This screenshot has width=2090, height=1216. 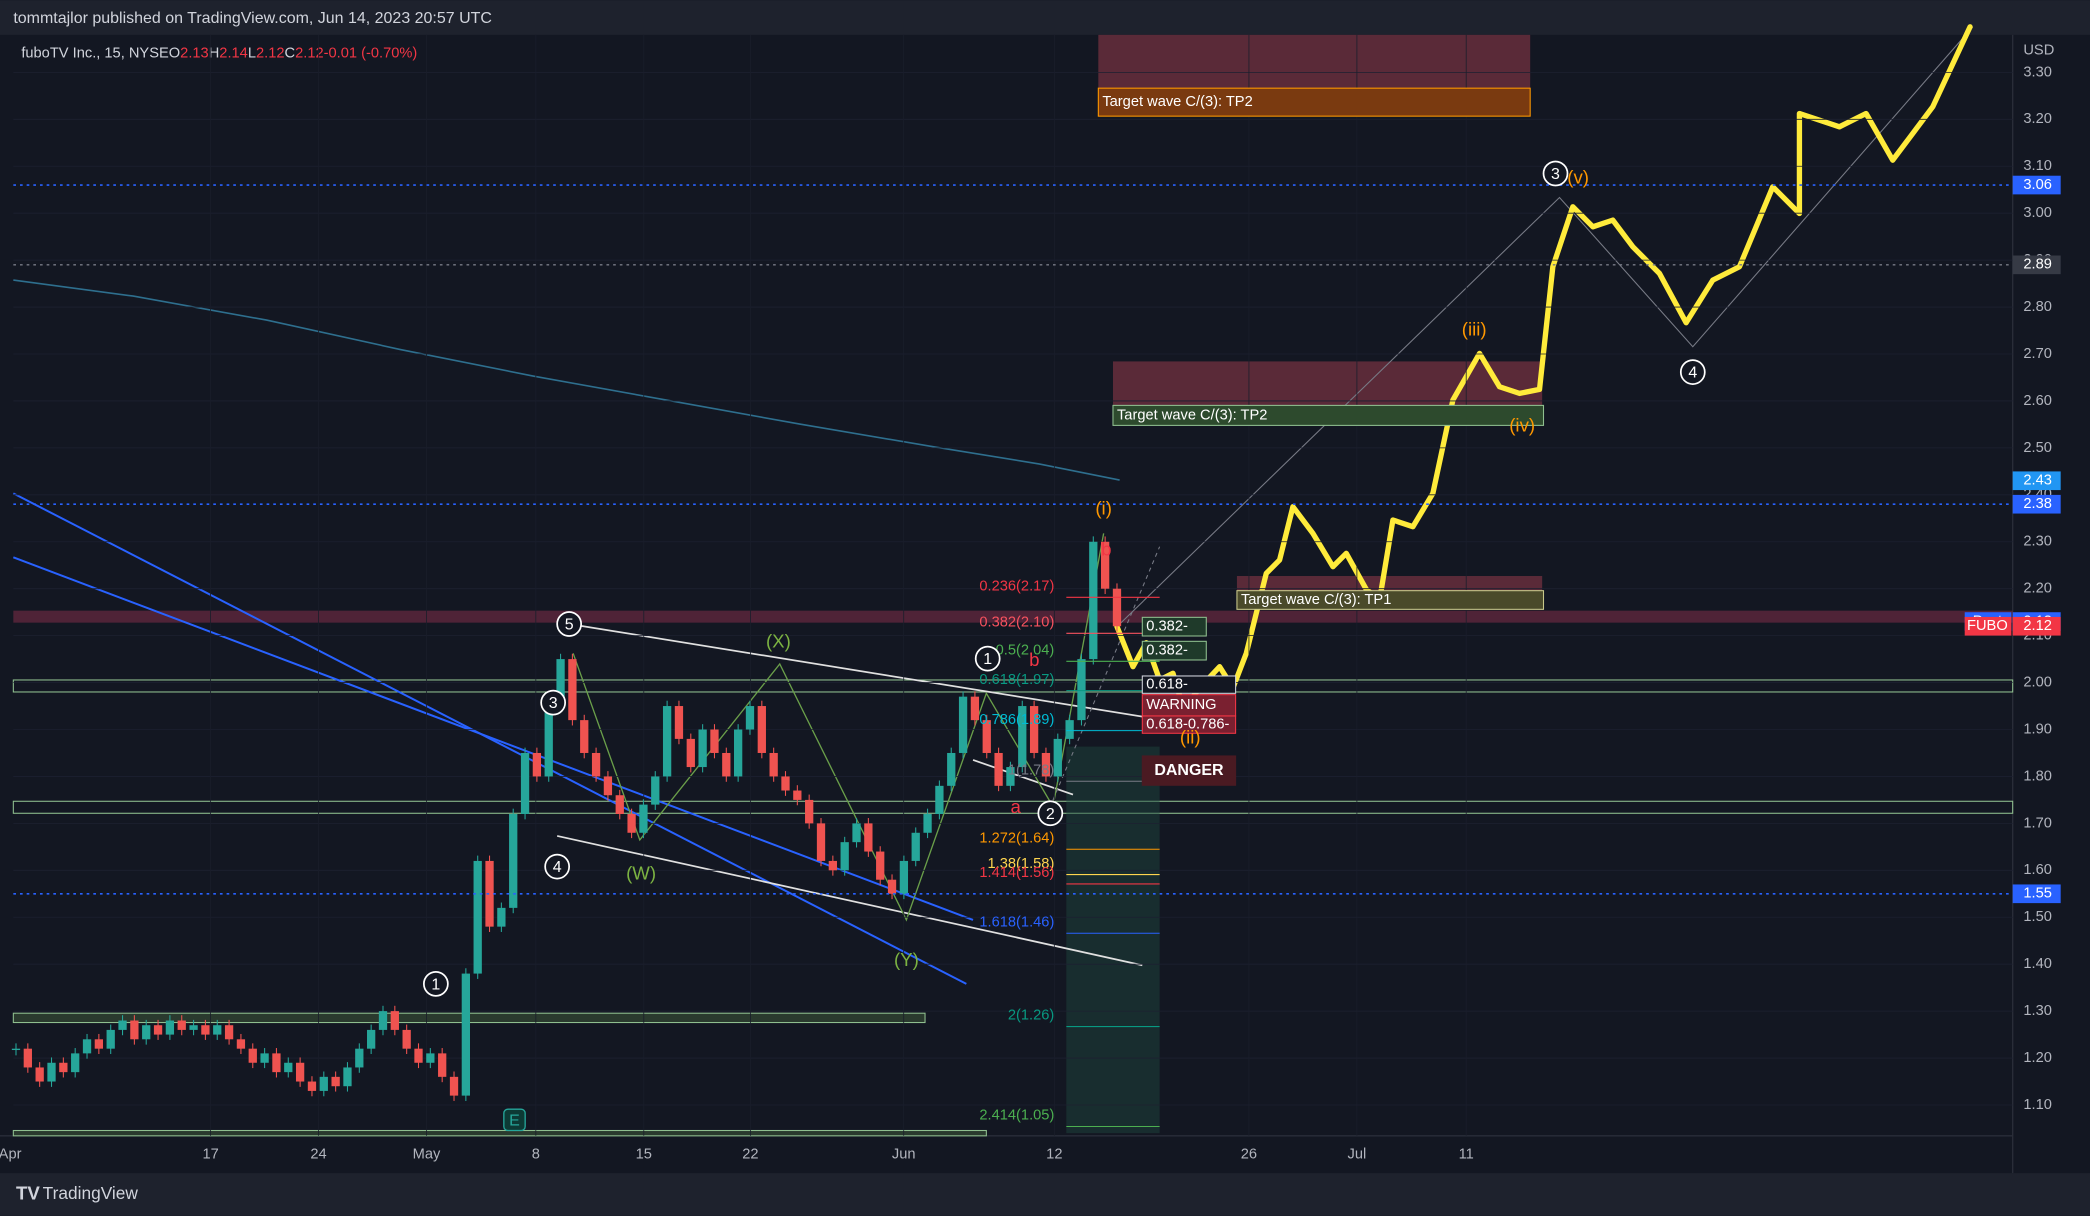 What do you see at coordinates (1045, 17) in the screenshot?
I see `top-bar` at bounding box center [1045, 17].